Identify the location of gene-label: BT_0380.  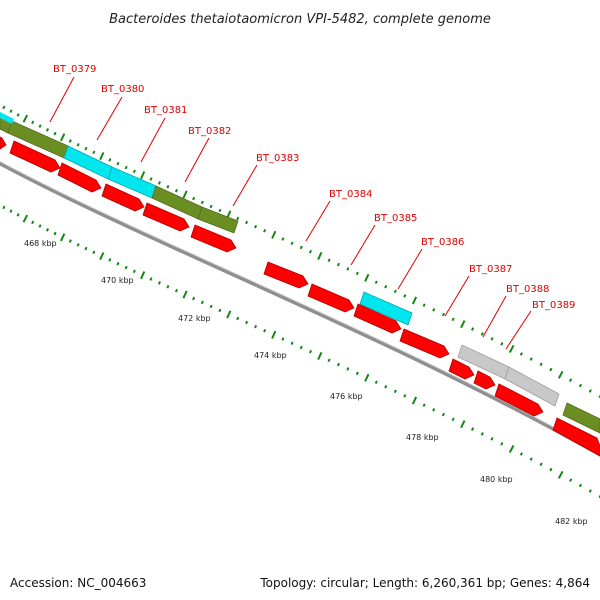
(122, 89).